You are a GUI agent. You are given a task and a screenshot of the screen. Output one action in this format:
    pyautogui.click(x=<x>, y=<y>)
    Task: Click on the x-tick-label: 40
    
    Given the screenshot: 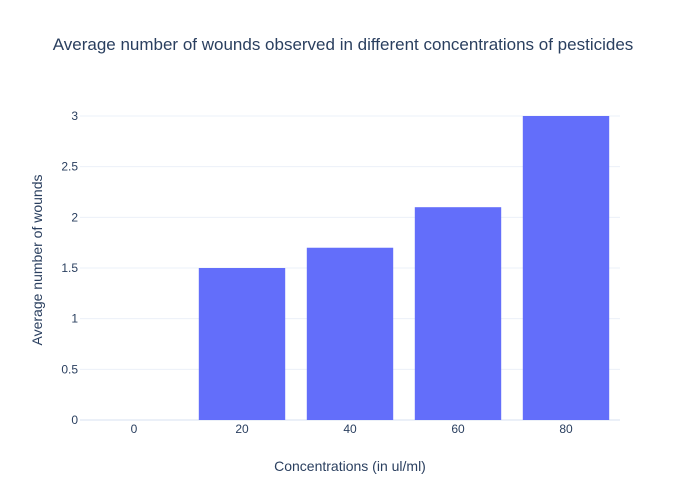 What is the action you would take?
    pyautogui.click(x=350, y=429)
    